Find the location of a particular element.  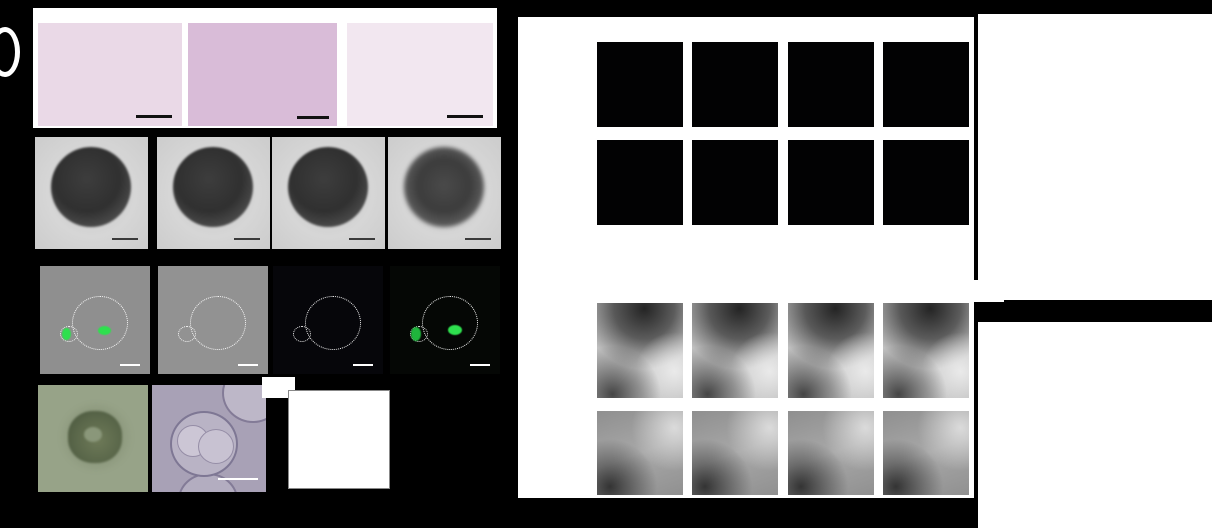

histology-image-secondary-follicle is located at coordinates (110, 74).